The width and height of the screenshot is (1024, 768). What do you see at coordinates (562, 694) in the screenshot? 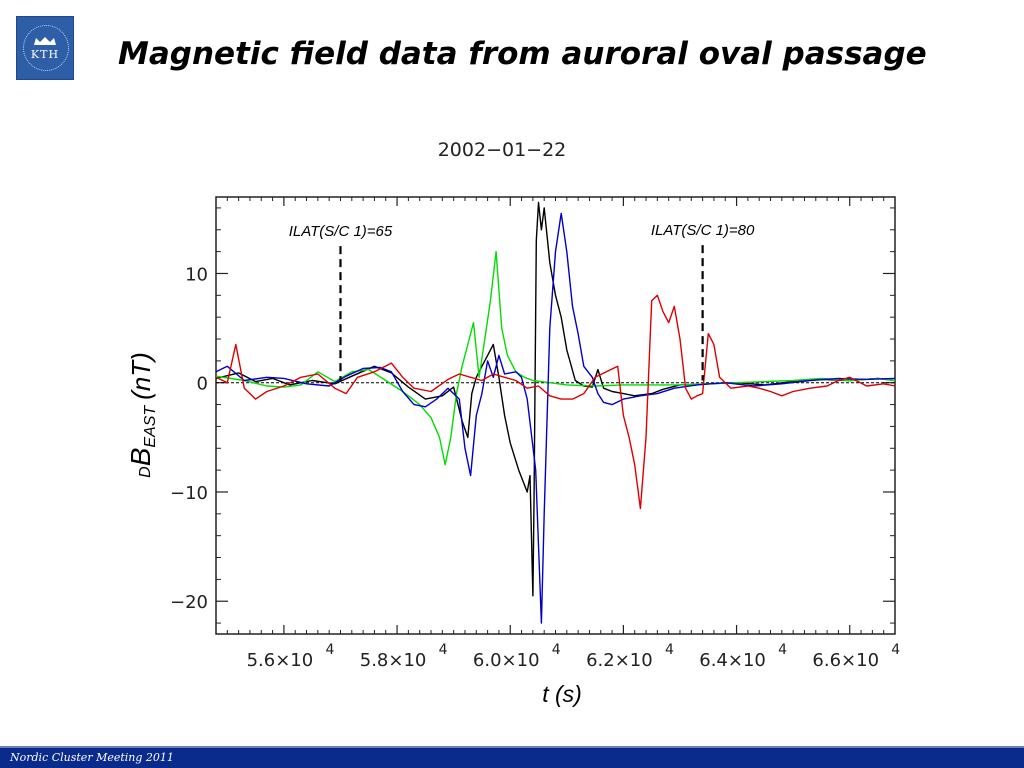
I see `x-axis-label: t (s)` at bounding box center [562, 694].